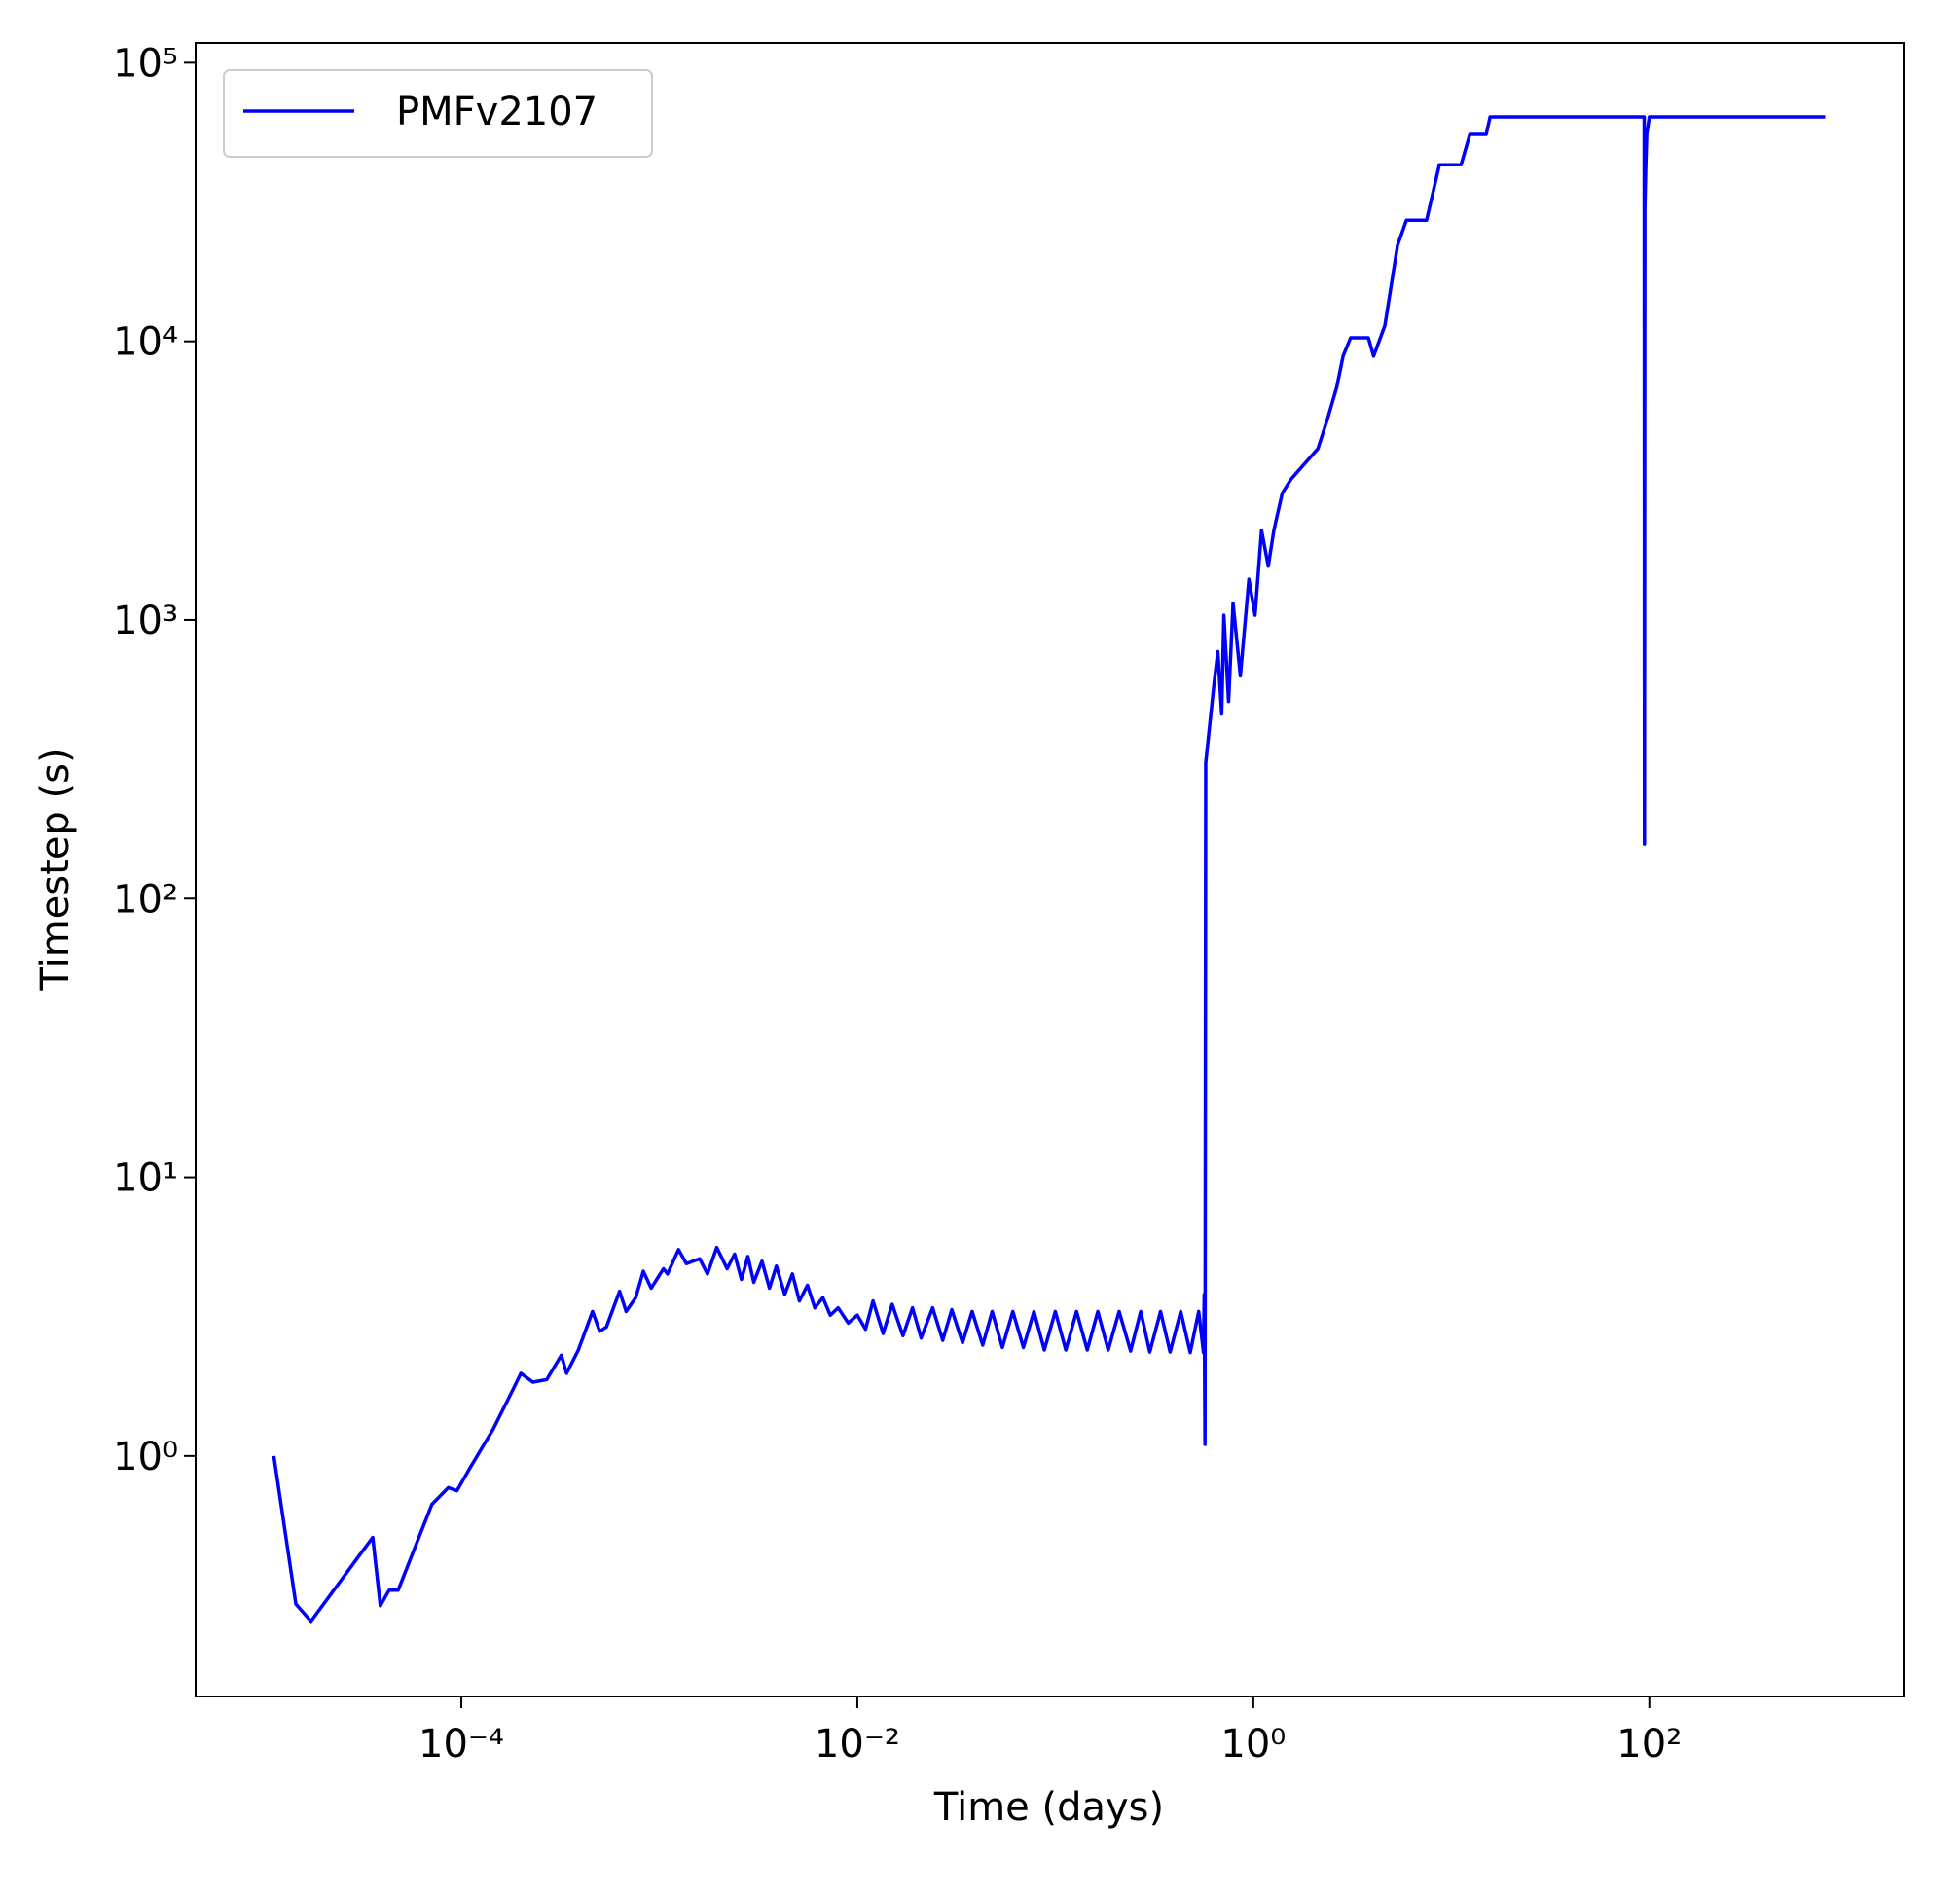  I want to click on x-axis-label: Time (days), so click(1048, 1808).